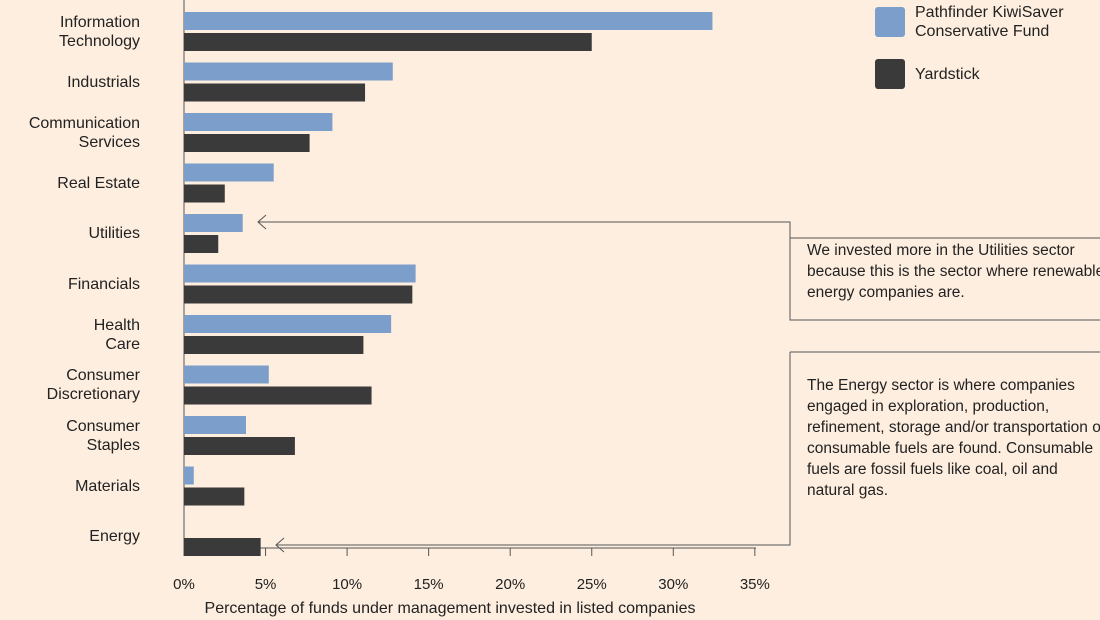 Image resolution: width=1100 pixels, height=620 pixels. I want to click on x-tick-label: 25%, so click(591, 584).